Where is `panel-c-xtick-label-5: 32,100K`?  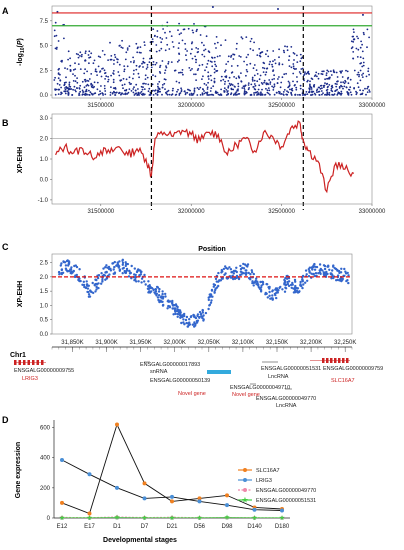 panel-c-xtick-label-5: 32,100K is located at coordinates (243, 343).